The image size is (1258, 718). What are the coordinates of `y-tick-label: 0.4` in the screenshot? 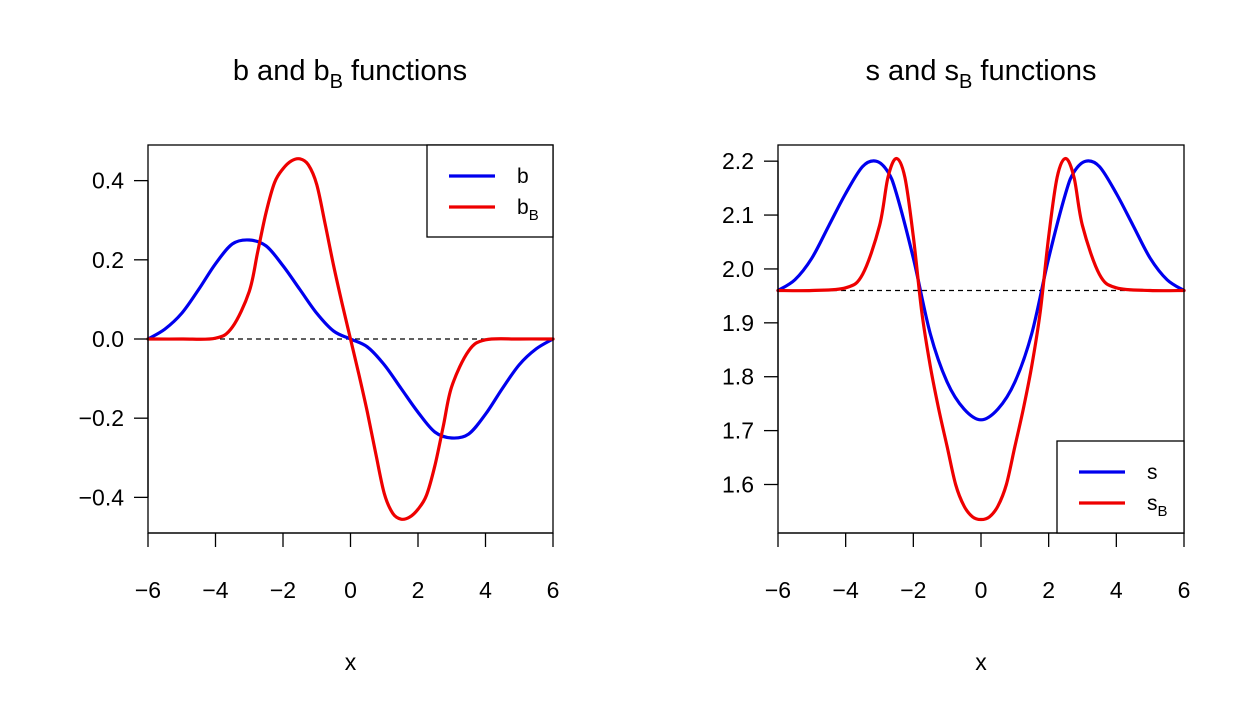 It's located at (108, 181).